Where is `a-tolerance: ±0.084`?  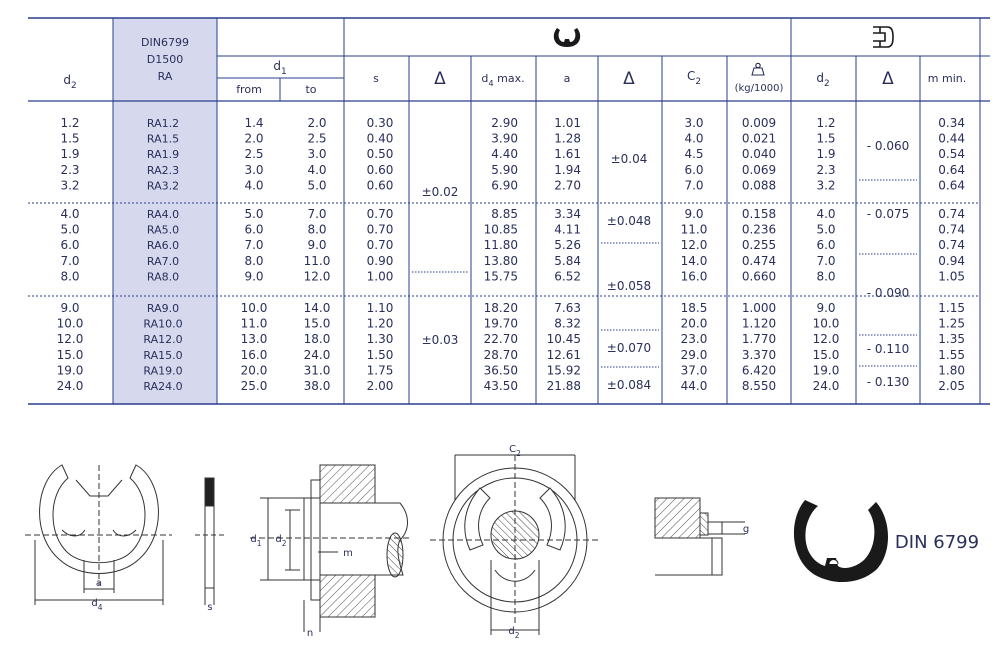
a-tolerance: ±0.084 is located at coordinates (629, 385).